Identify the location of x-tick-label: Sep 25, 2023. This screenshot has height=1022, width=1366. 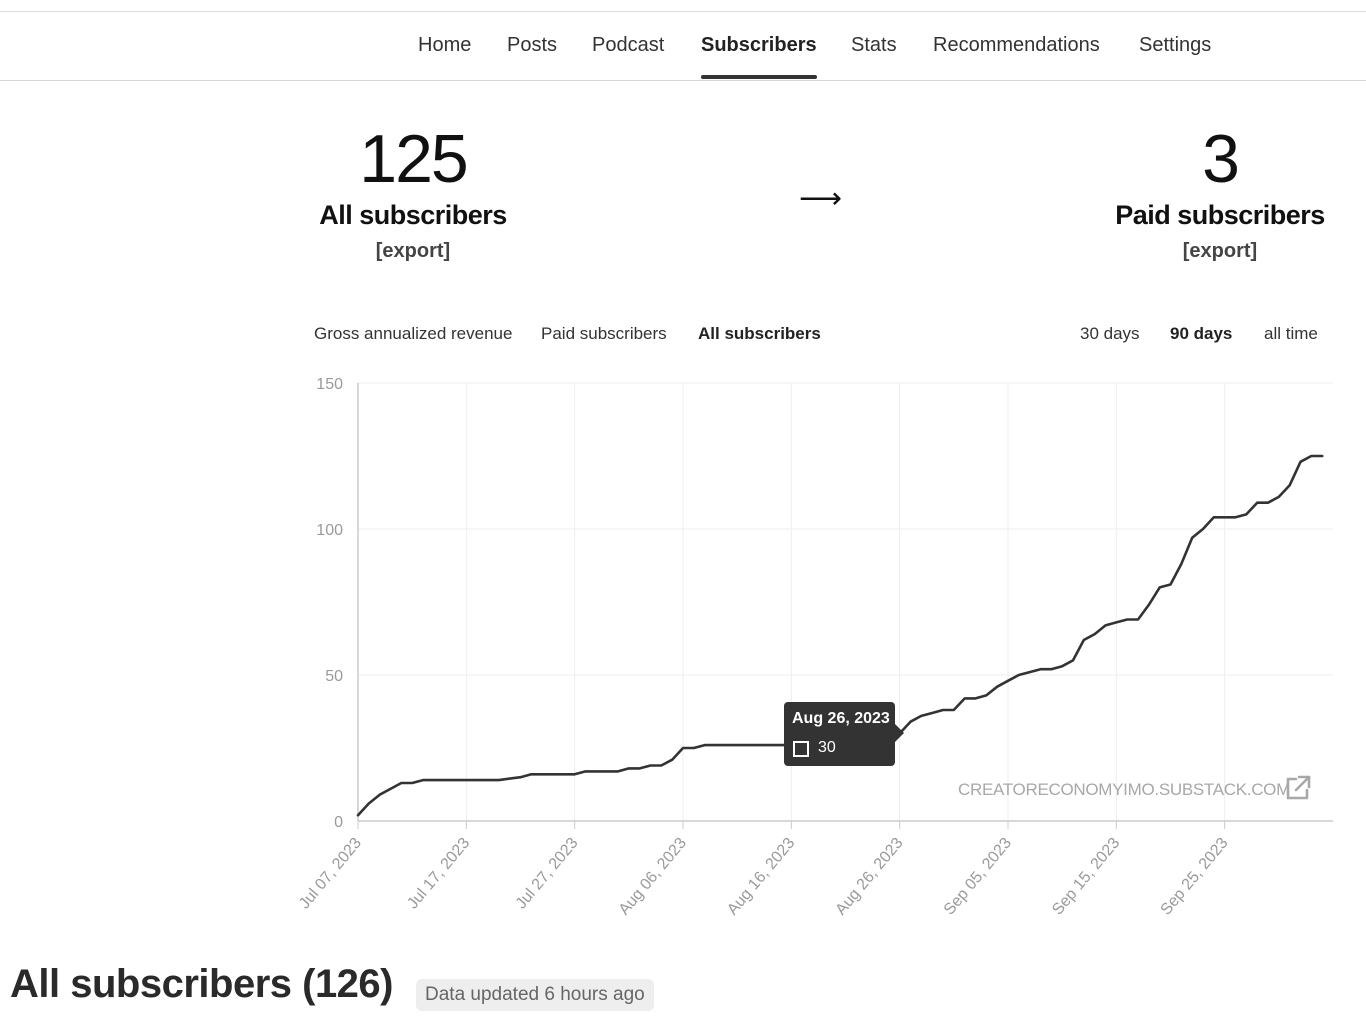
(1195, 877).